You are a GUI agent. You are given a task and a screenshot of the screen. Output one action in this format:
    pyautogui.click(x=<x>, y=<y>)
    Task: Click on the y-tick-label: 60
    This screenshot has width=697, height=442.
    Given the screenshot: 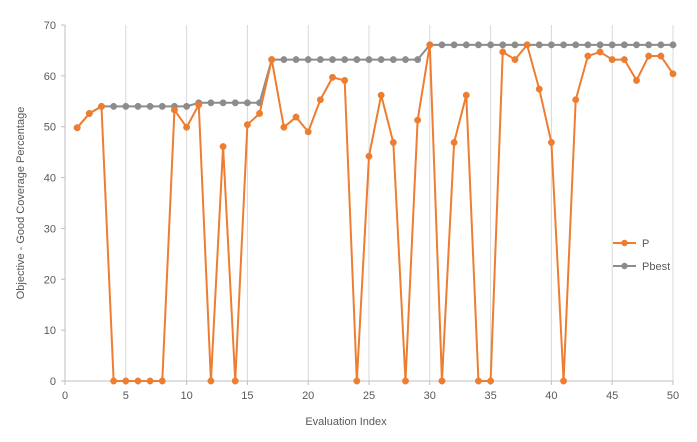 What is the action you would take?
    pyautogui.click(x=50, y=77)
    